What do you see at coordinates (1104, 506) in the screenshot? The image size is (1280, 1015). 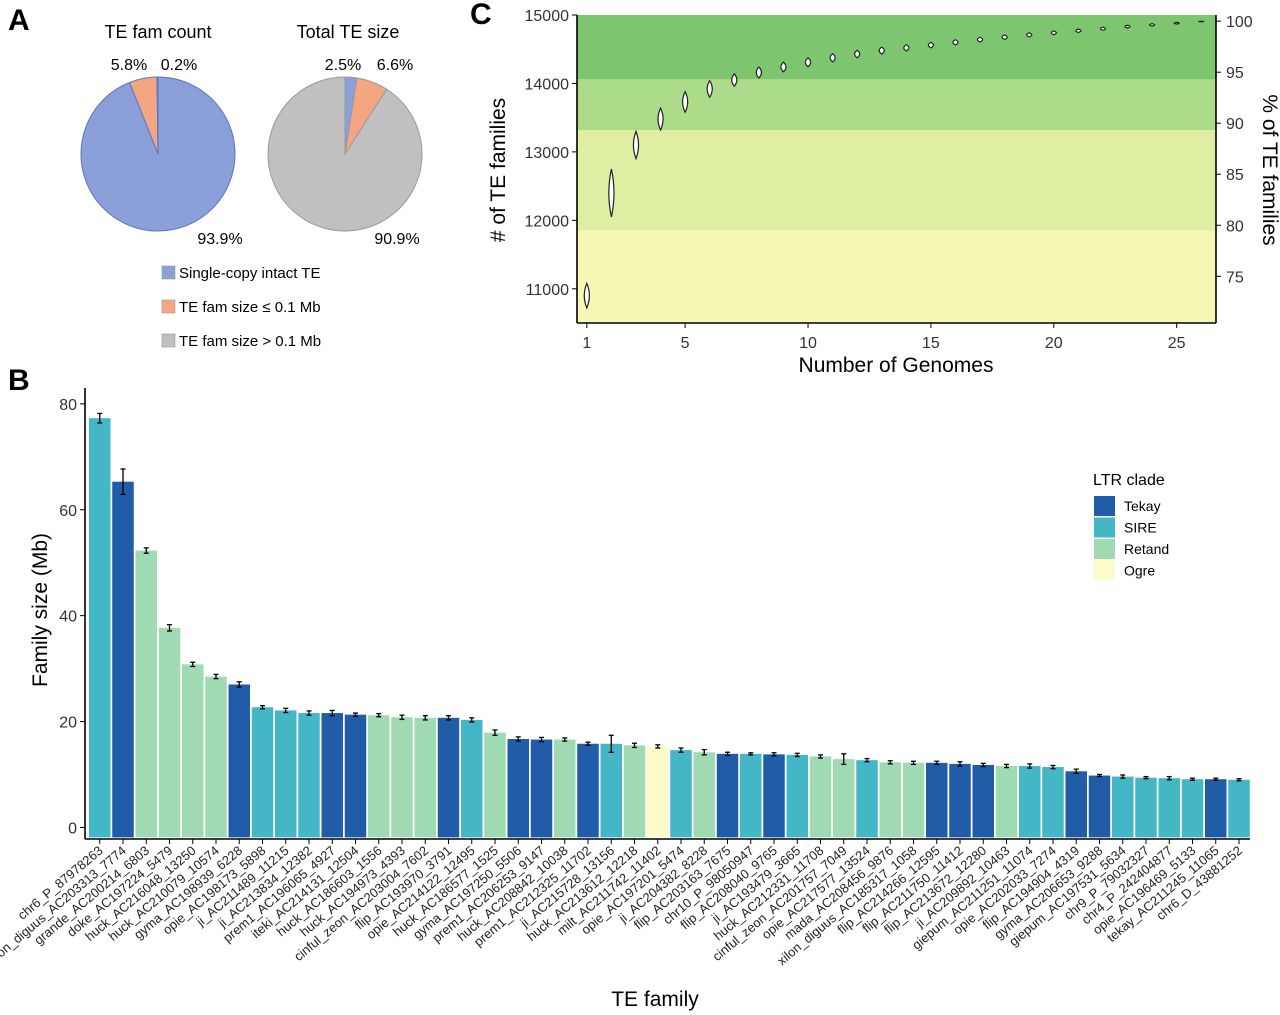 I see `b-legend-swatch-tekay` at bounding box center [1104, 506].